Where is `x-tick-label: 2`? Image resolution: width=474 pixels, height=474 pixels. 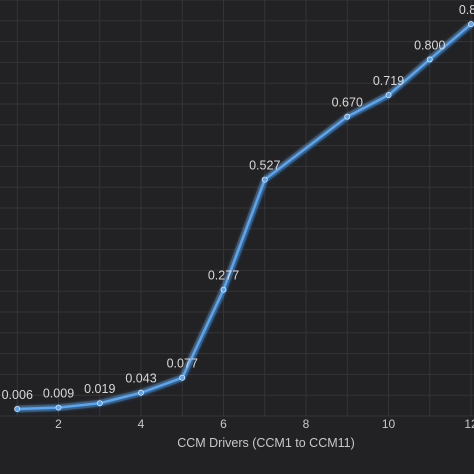 x-tick-label: 2 is located at coordinates (58, 424).